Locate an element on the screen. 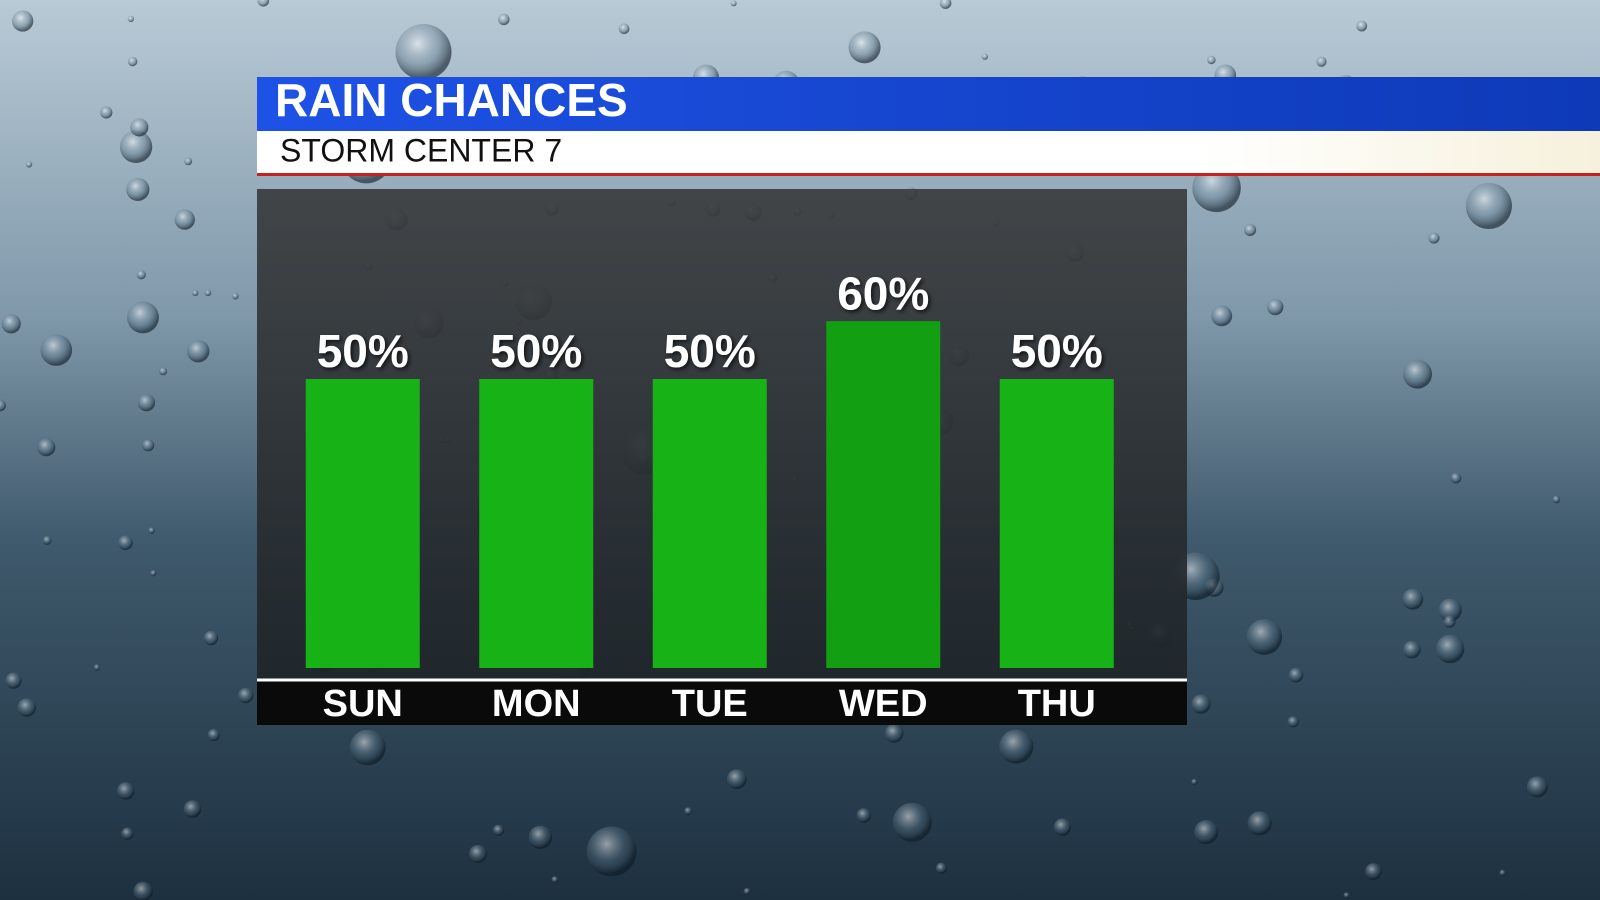 The image size is (1600, 900). x-tick-label: MON is located at coordinates (536, 704).